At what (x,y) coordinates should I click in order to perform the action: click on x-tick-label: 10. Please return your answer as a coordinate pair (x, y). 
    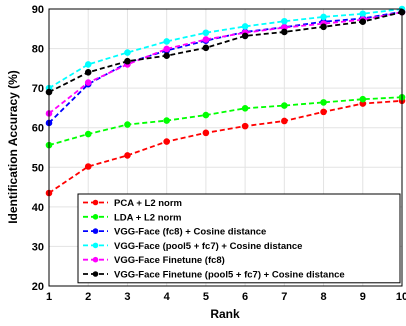
    Looking at the image, I should click on (401, 297).